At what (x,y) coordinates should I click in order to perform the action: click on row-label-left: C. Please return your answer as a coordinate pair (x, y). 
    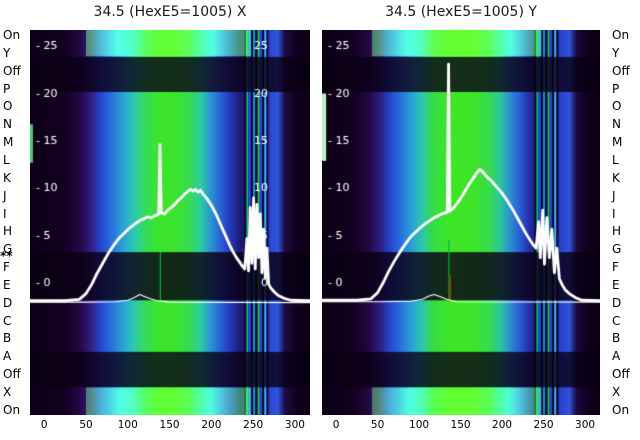
    Looking at the image, I should click on (7, 320).